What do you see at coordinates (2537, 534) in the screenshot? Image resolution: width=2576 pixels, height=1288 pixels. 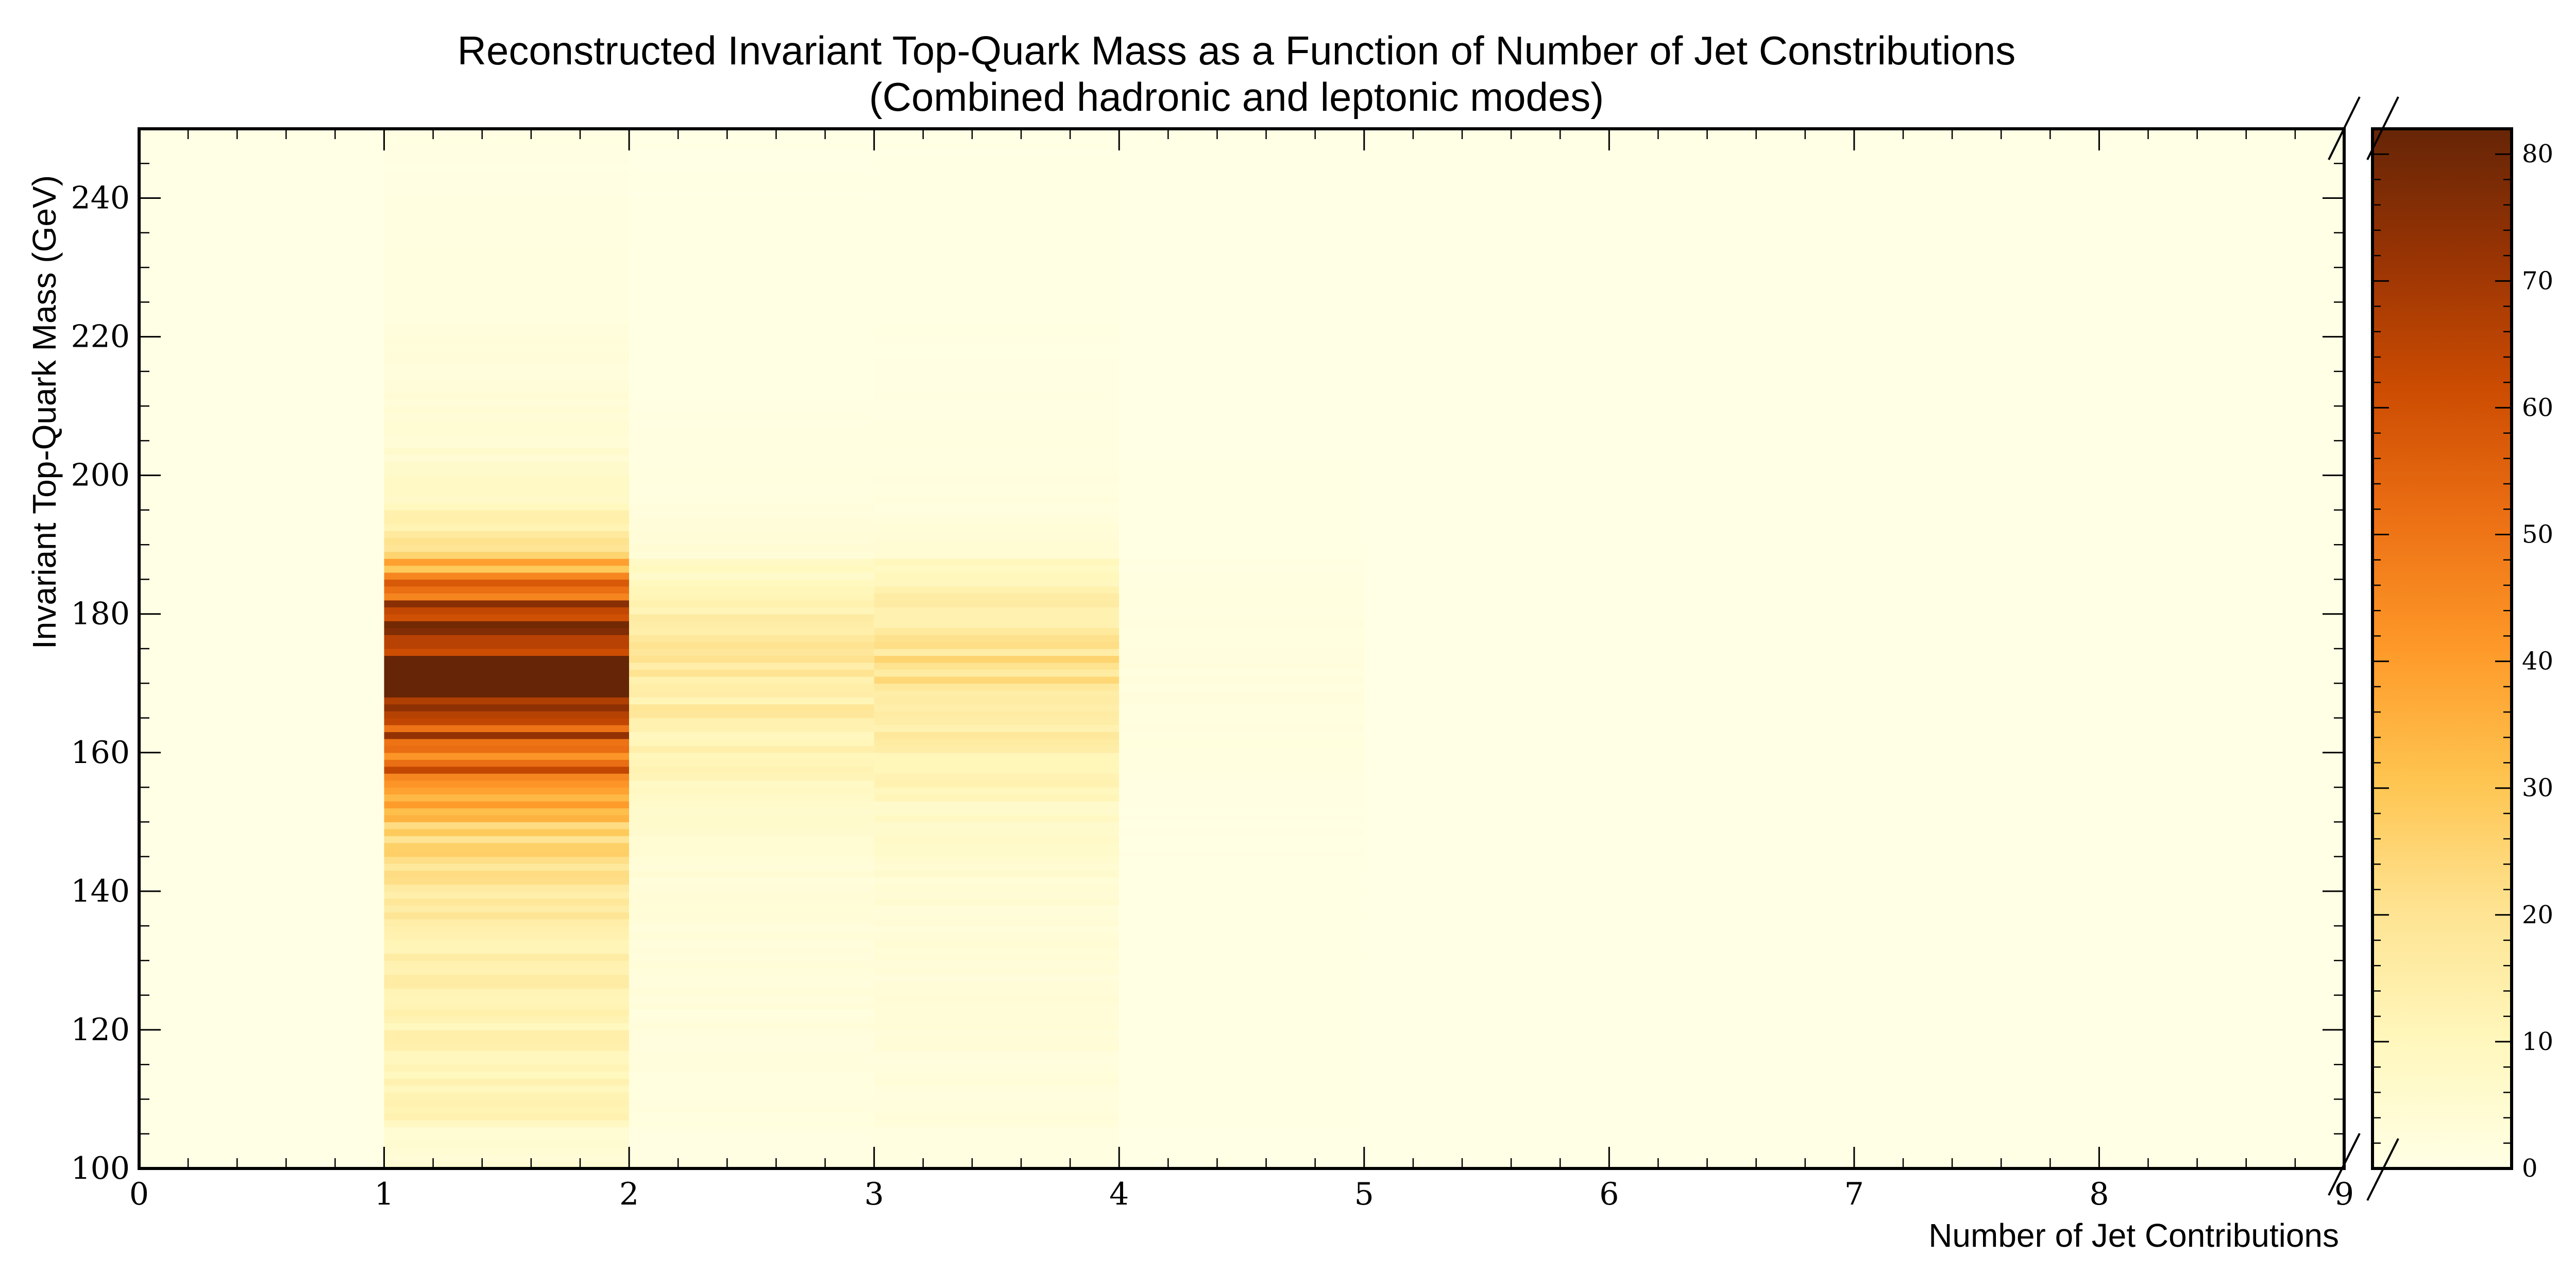 I see `colorbar-tick-label: 50` at bounding box center [2537, 534].